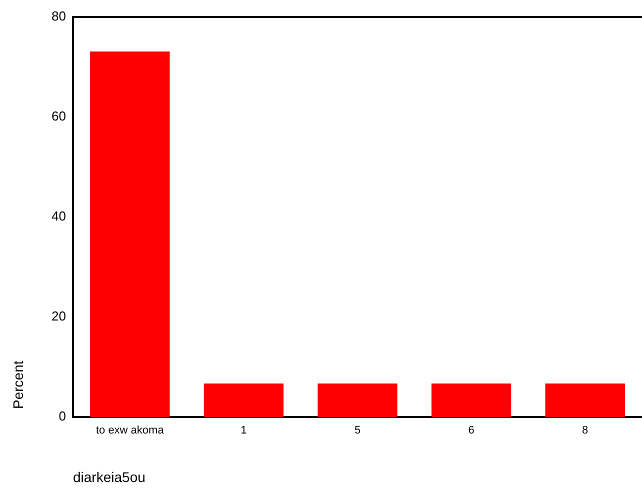 Image resolution: width=642 pixels, height=493 pixels. I want to click on x-tick-label: 5, so click(357, 430).